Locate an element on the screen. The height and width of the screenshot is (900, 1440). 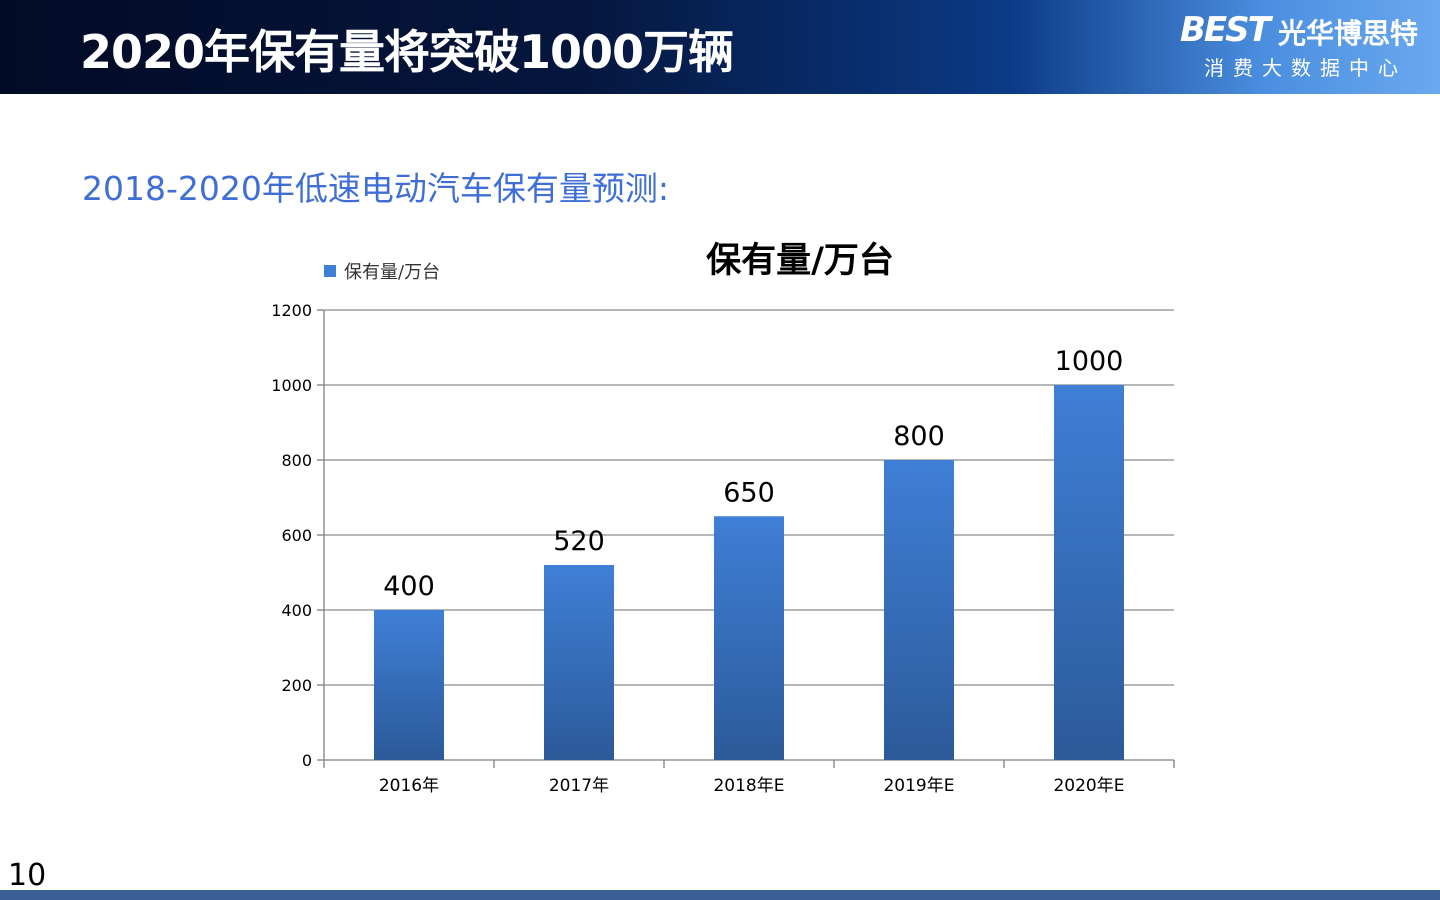
chart-title: 保有量/万台 is located at coordinates (800, 260).